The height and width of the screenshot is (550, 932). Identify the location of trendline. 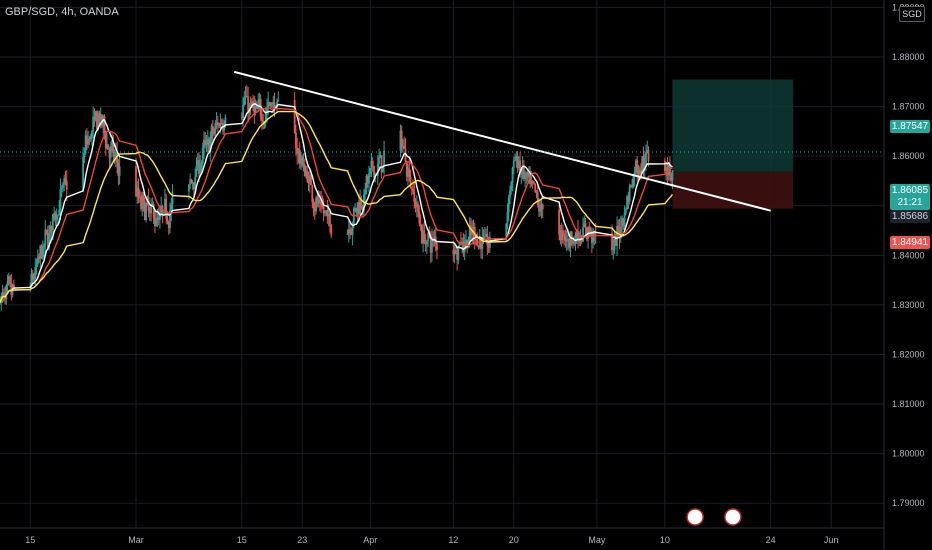
(502, 141).